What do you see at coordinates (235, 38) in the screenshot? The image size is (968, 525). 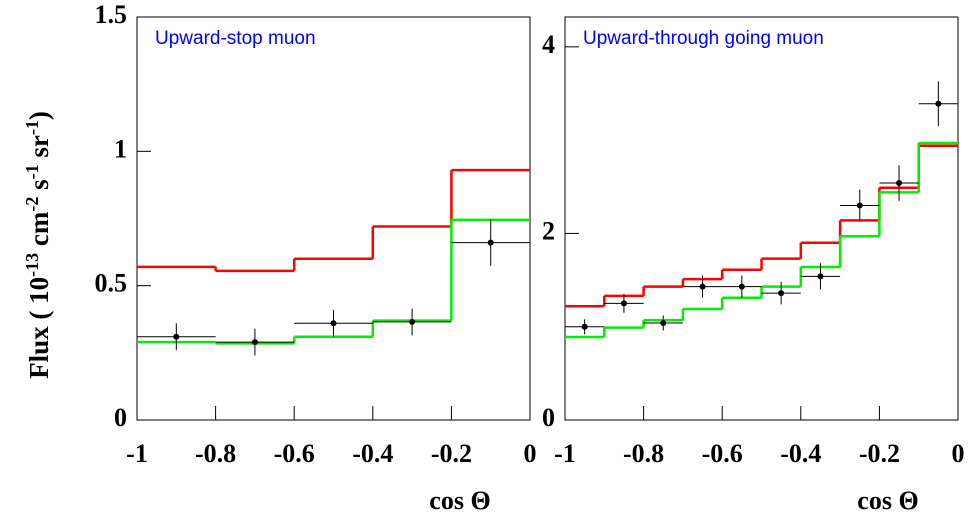 I see `panel-title: Upward-stop muon` at bounding box center [235, 38].